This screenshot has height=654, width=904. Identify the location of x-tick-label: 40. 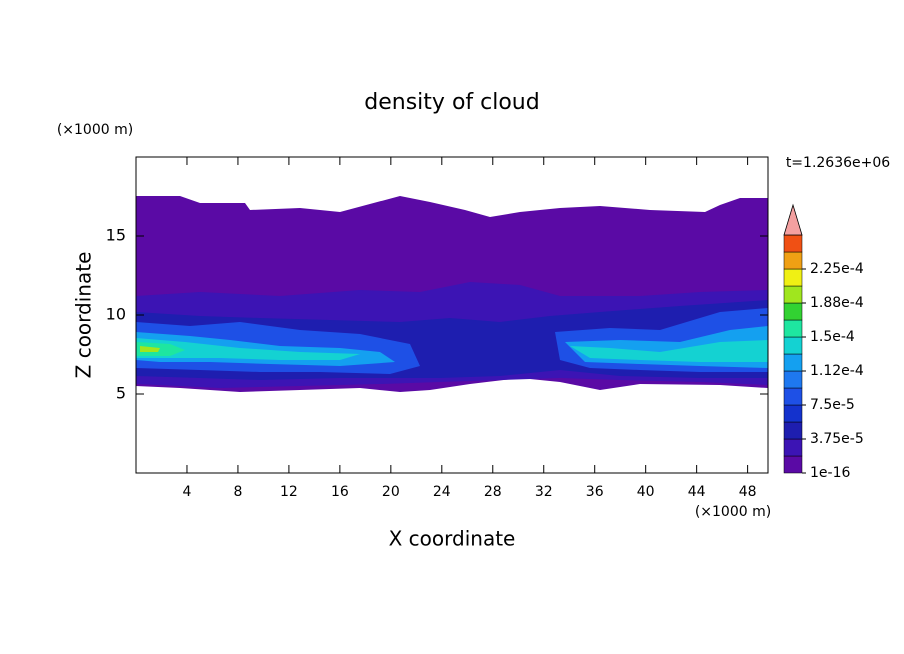
(646, 492).